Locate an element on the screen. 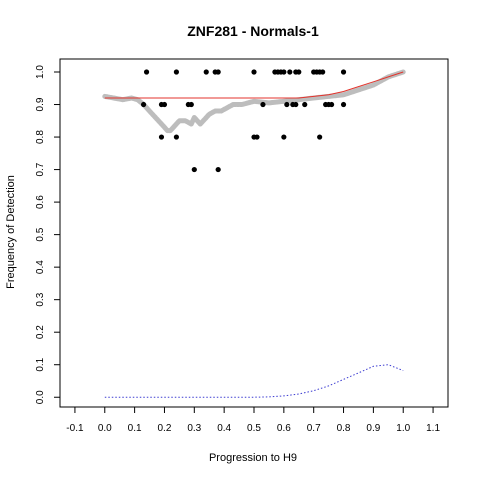 This screenshot has width=480, height=480. y-tick-label: 0.8 is located at coordinates (40, 137).